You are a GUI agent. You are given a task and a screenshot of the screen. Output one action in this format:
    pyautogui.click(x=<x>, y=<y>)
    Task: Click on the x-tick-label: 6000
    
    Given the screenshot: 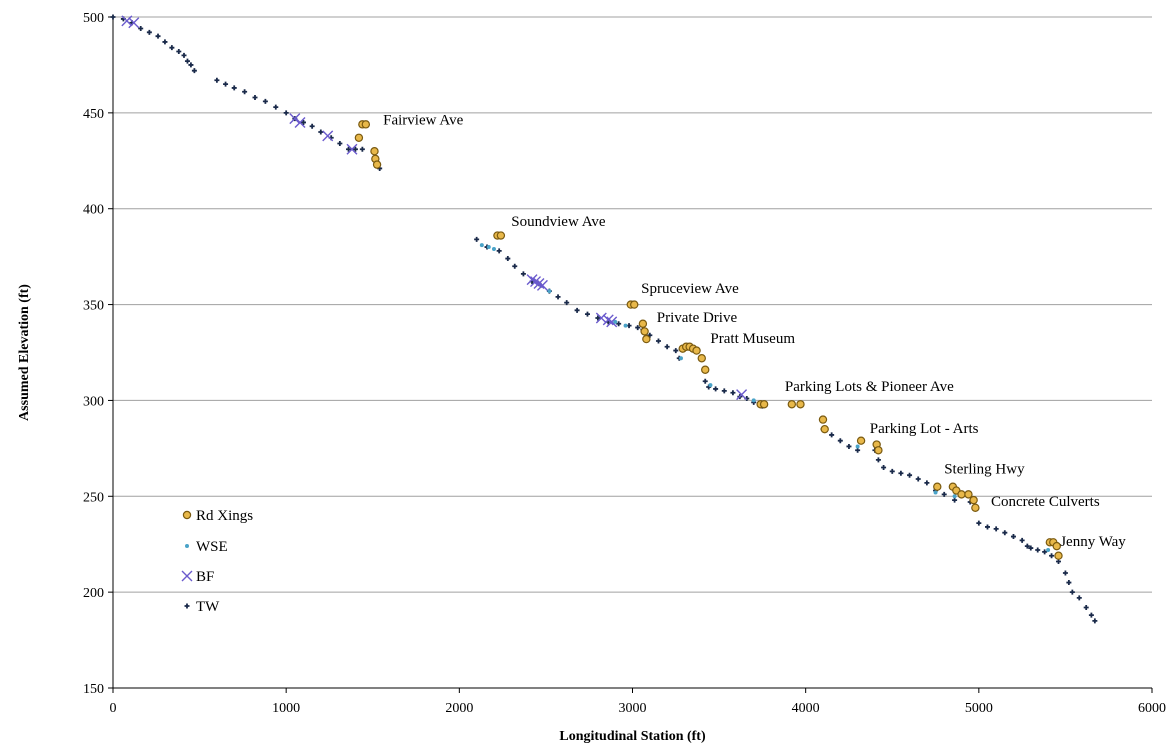 What is the action you would take?
    pyautogui.click(x=1152, y=708)
    